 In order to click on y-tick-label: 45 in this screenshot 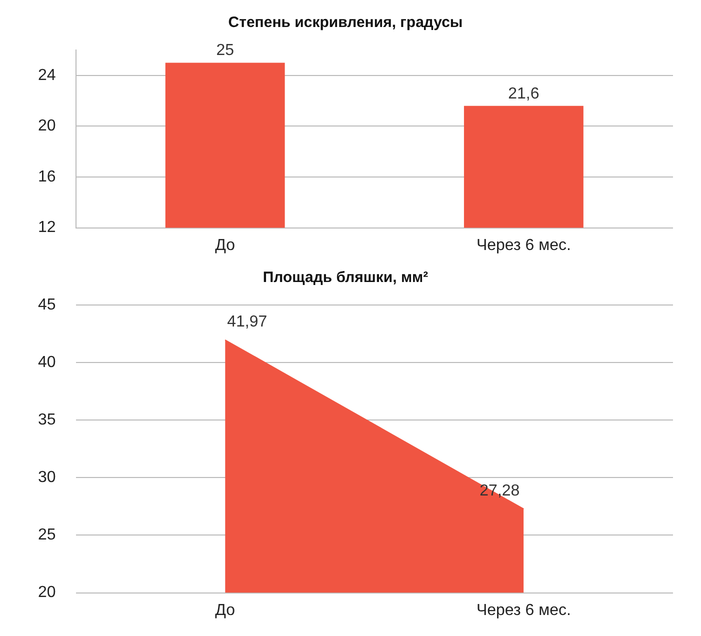, I will do `click(47, 305)`.